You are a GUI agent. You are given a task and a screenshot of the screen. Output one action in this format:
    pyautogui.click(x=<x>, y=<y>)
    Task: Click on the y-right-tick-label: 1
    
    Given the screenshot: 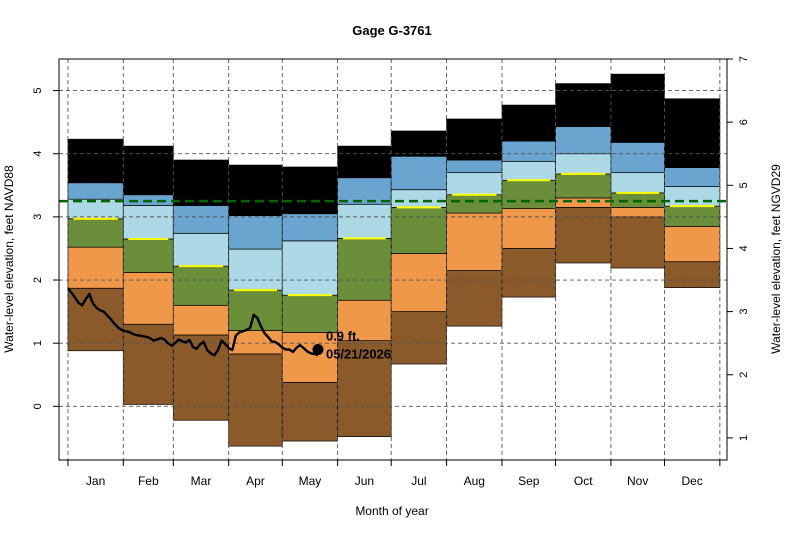 What is the action you would take?
    pyautogui.click(x=744, y=438)
    